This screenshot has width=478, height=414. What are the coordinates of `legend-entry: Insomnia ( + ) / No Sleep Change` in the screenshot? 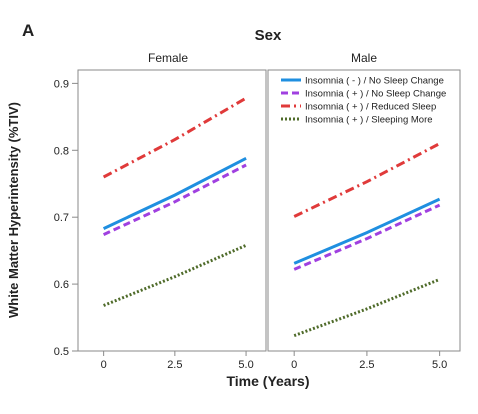 It's located at (375, 94).